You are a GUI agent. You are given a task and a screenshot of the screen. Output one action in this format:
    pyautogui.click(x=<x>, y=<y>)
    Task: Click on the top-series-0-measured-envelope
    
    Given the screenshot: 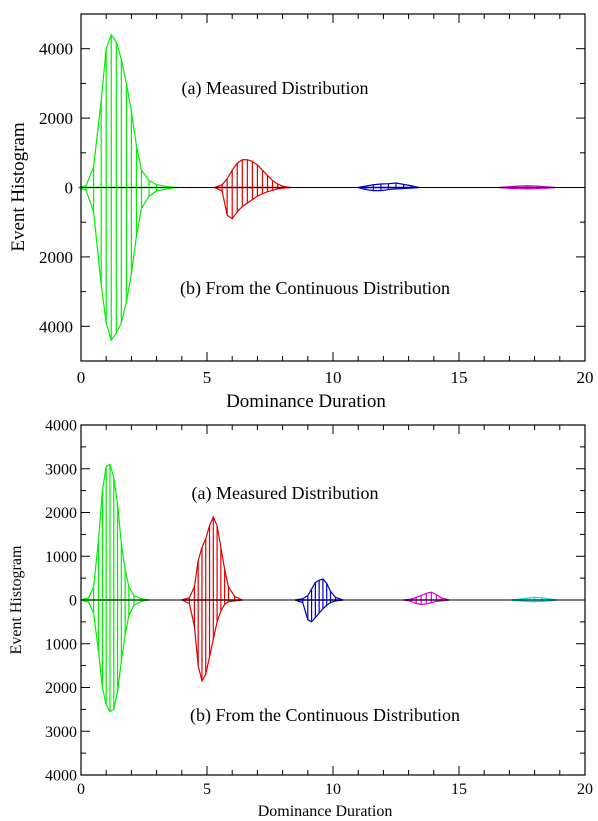 What is the action you would take?
    pyautogui.click(x=127, y=111)
    